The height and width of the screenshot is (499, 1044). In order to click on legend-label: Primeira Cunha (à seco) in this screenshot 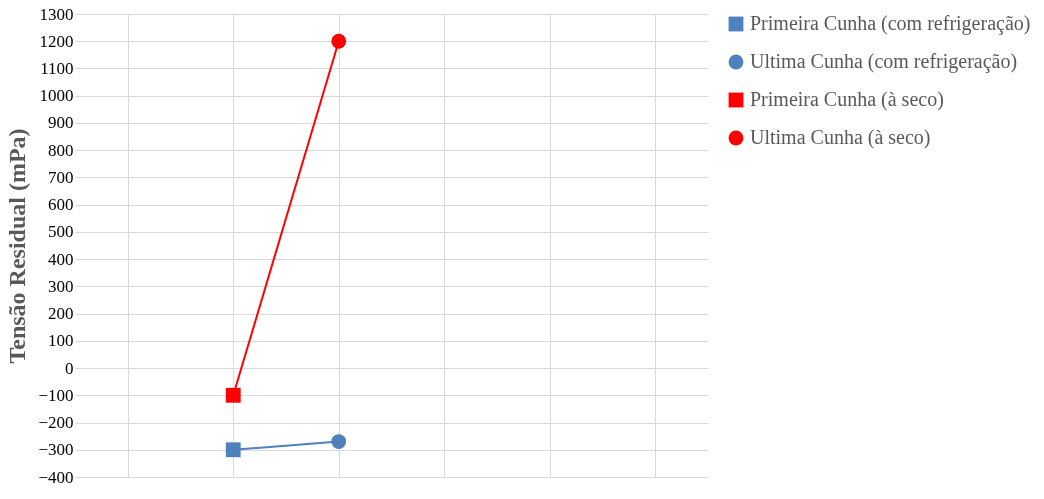, I will do `click(847, 99)`.